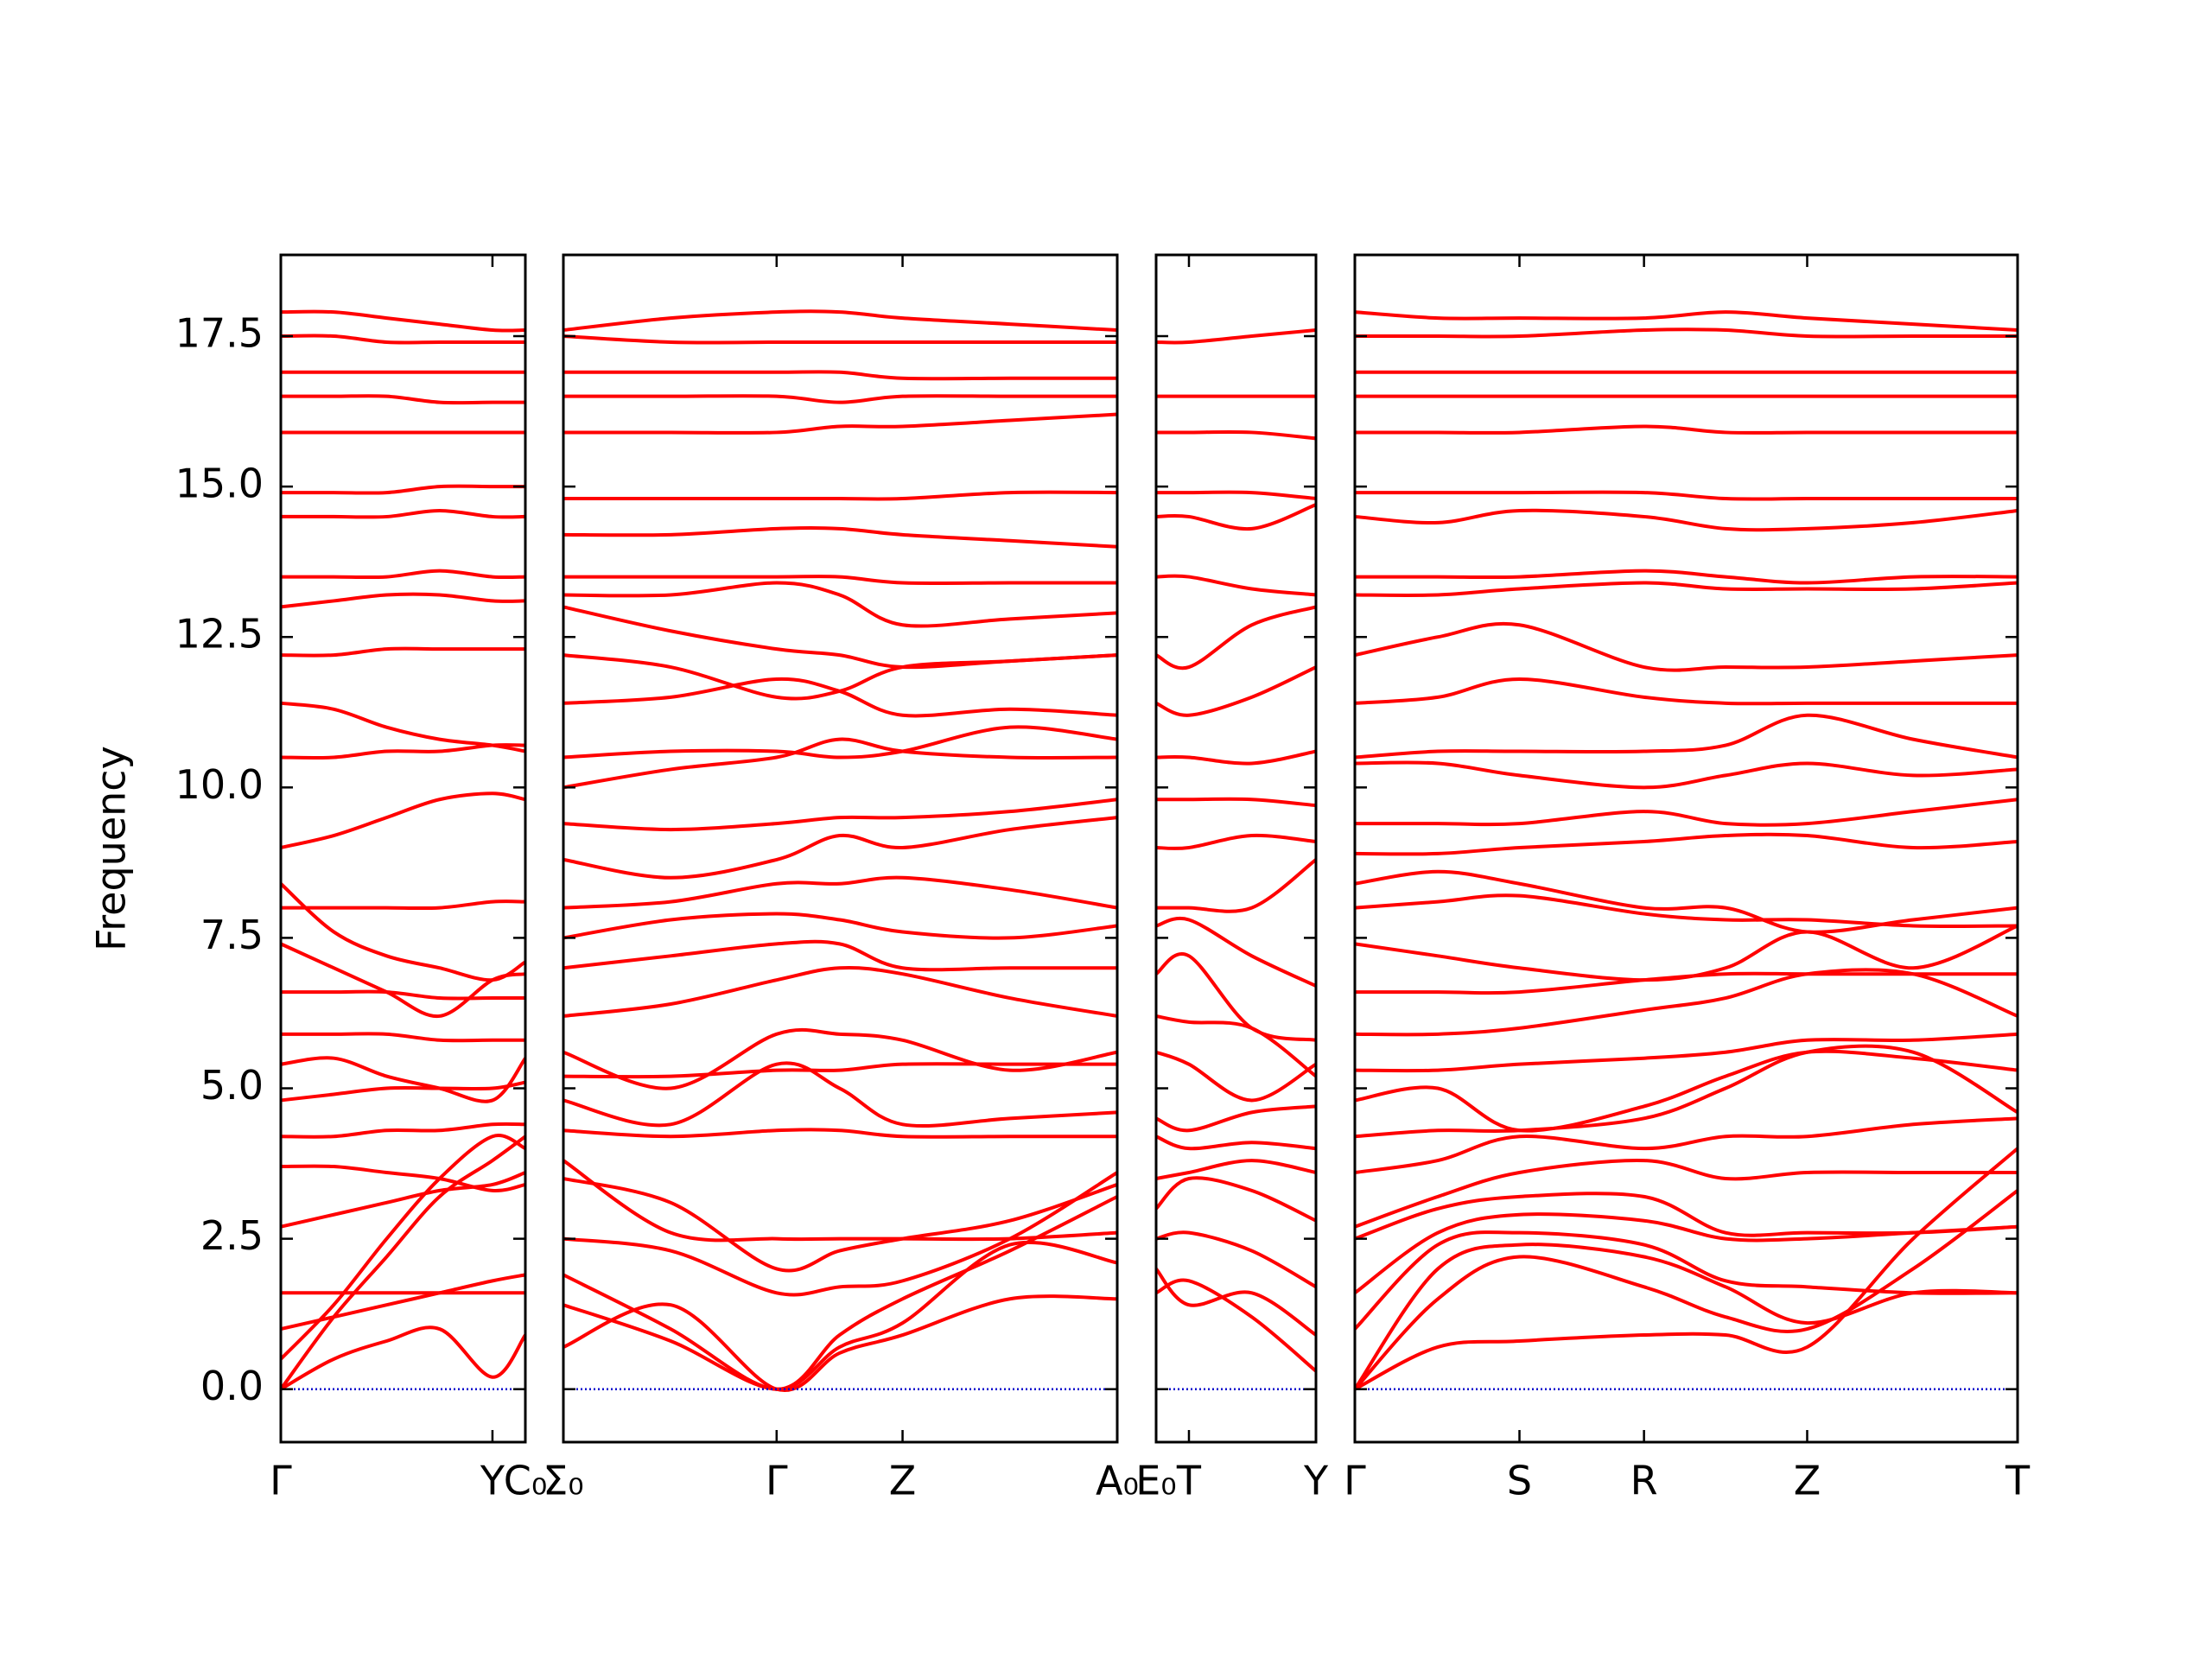 The height and width of the screenshot is (1659, 2212). I want to click on x-tick-label: S, so click(1519, 1481).